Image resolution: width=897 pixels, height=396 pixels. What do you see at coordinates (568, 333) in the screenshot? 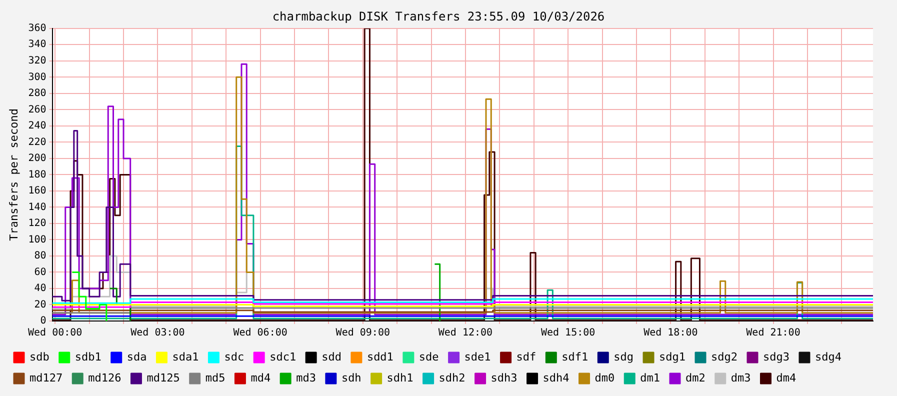
I see `x-tick-label: Wed 15:00` at bounding box center [568, 333].